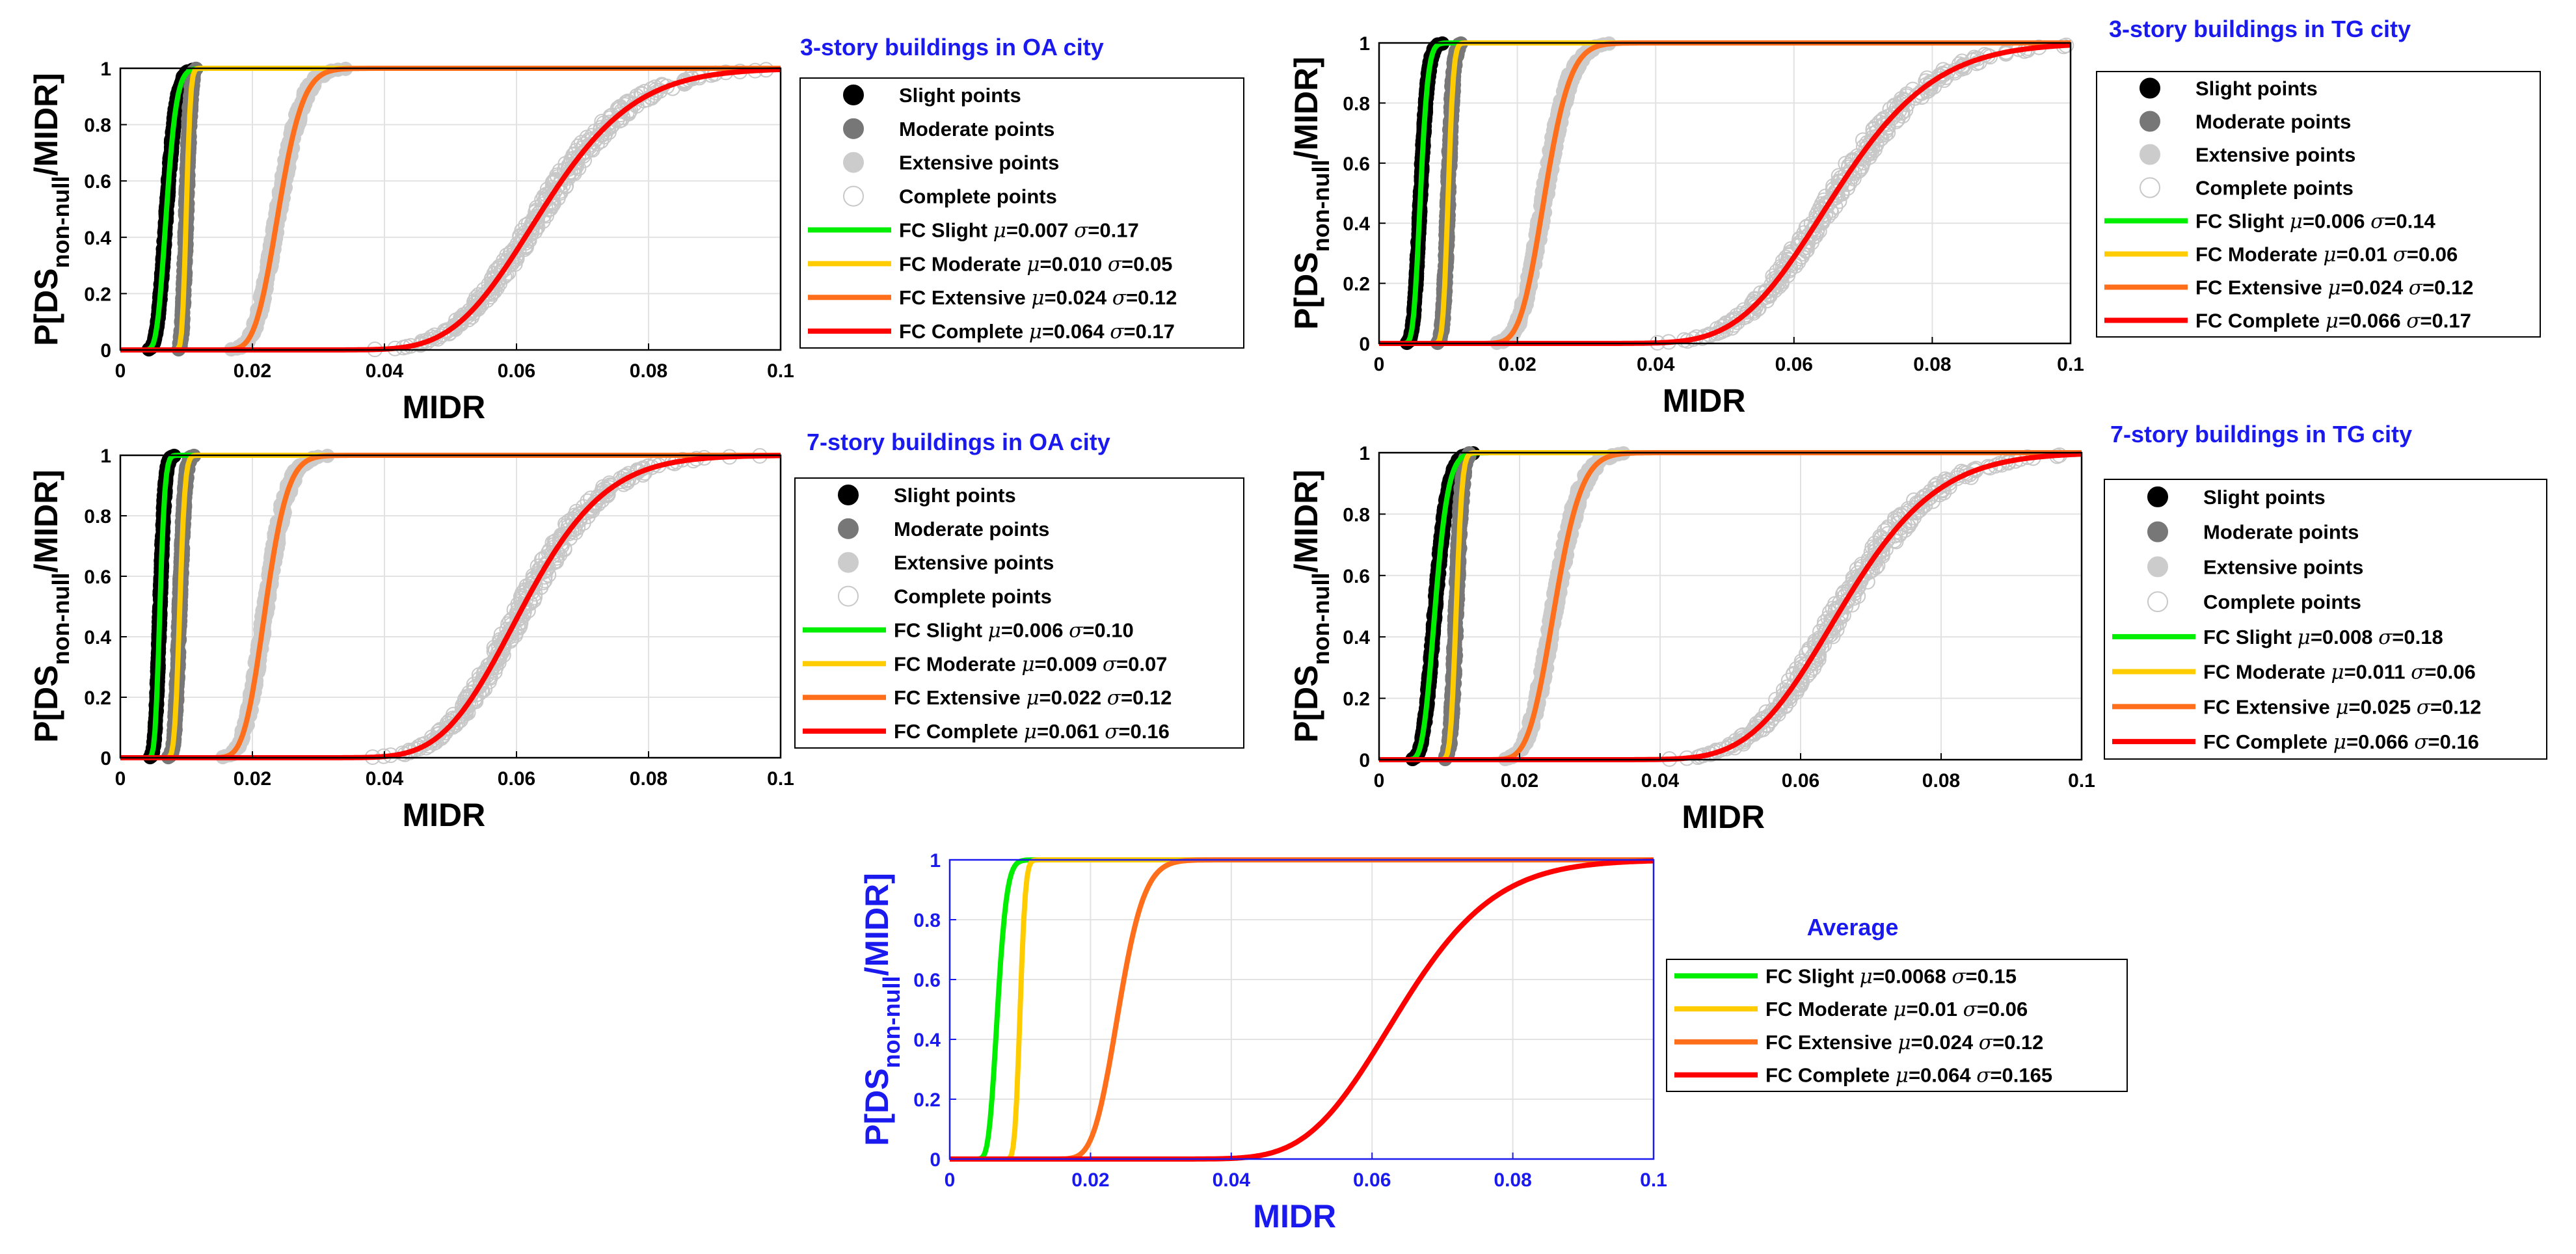 Image resolution: width=2576 pixels, height=1254 pixels. What do you see at coordinates (1113, 230) in the screenshot?
I see `legend-sigma-value: =0.17` at bounding box center [1113, 230].